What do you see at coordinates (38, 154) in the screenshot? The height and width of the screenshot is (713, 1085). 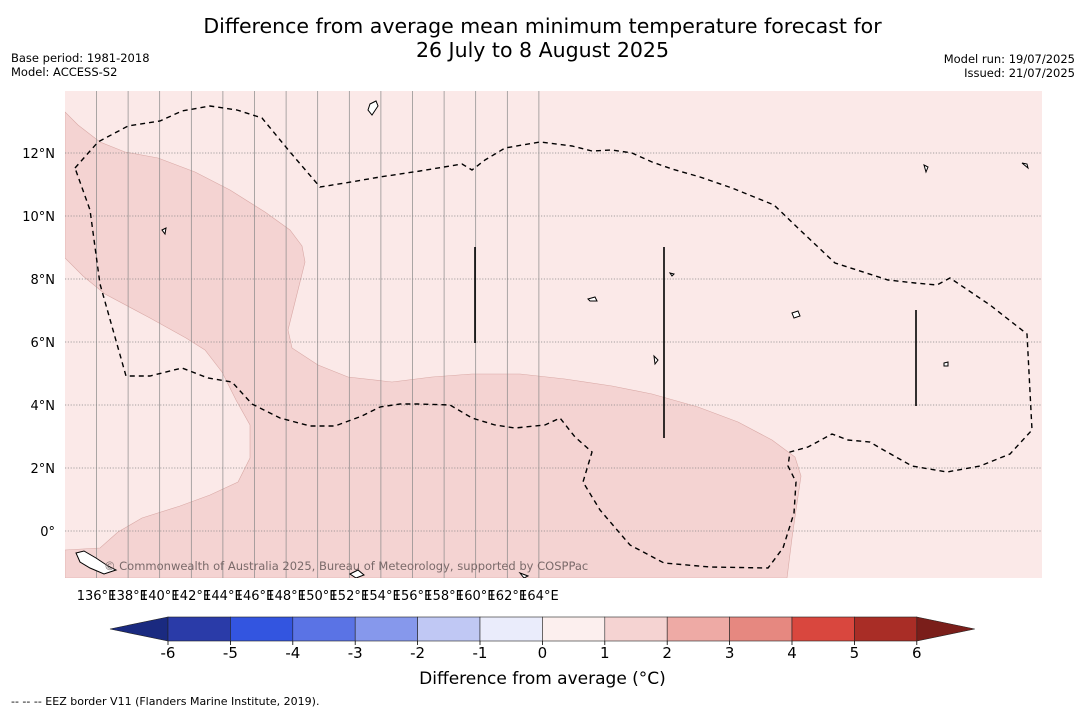 I see `latitude-label: 12°N` at bounding box center [38, 154].